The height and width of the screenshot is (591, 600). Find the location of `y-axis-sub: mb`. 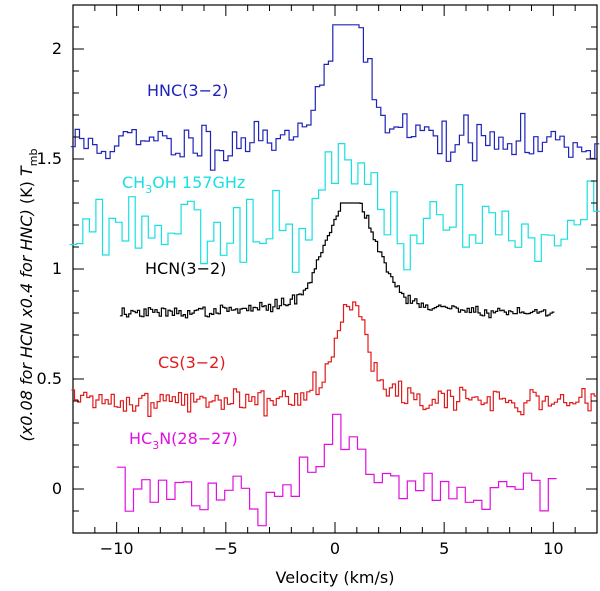

y-axis-sub: mb is located at coordinates (33, 158).